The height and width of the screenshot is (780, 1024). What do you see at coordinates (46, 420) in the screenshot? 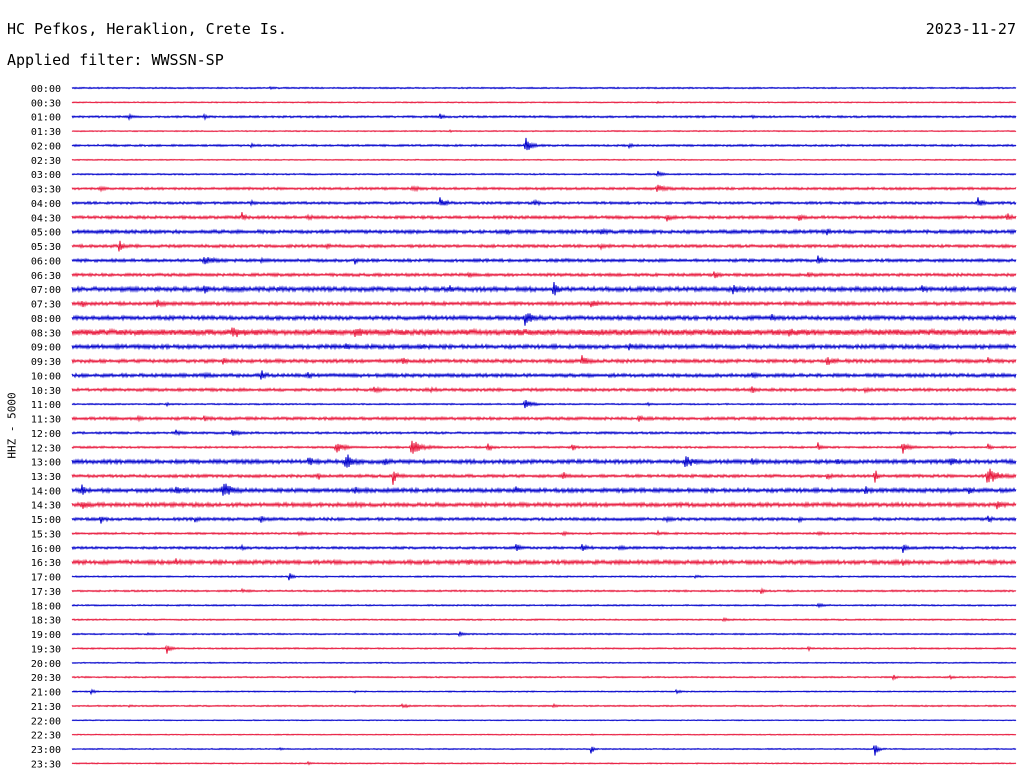
I see `row-time-label: 11:30` at bounding box center [46, 420].